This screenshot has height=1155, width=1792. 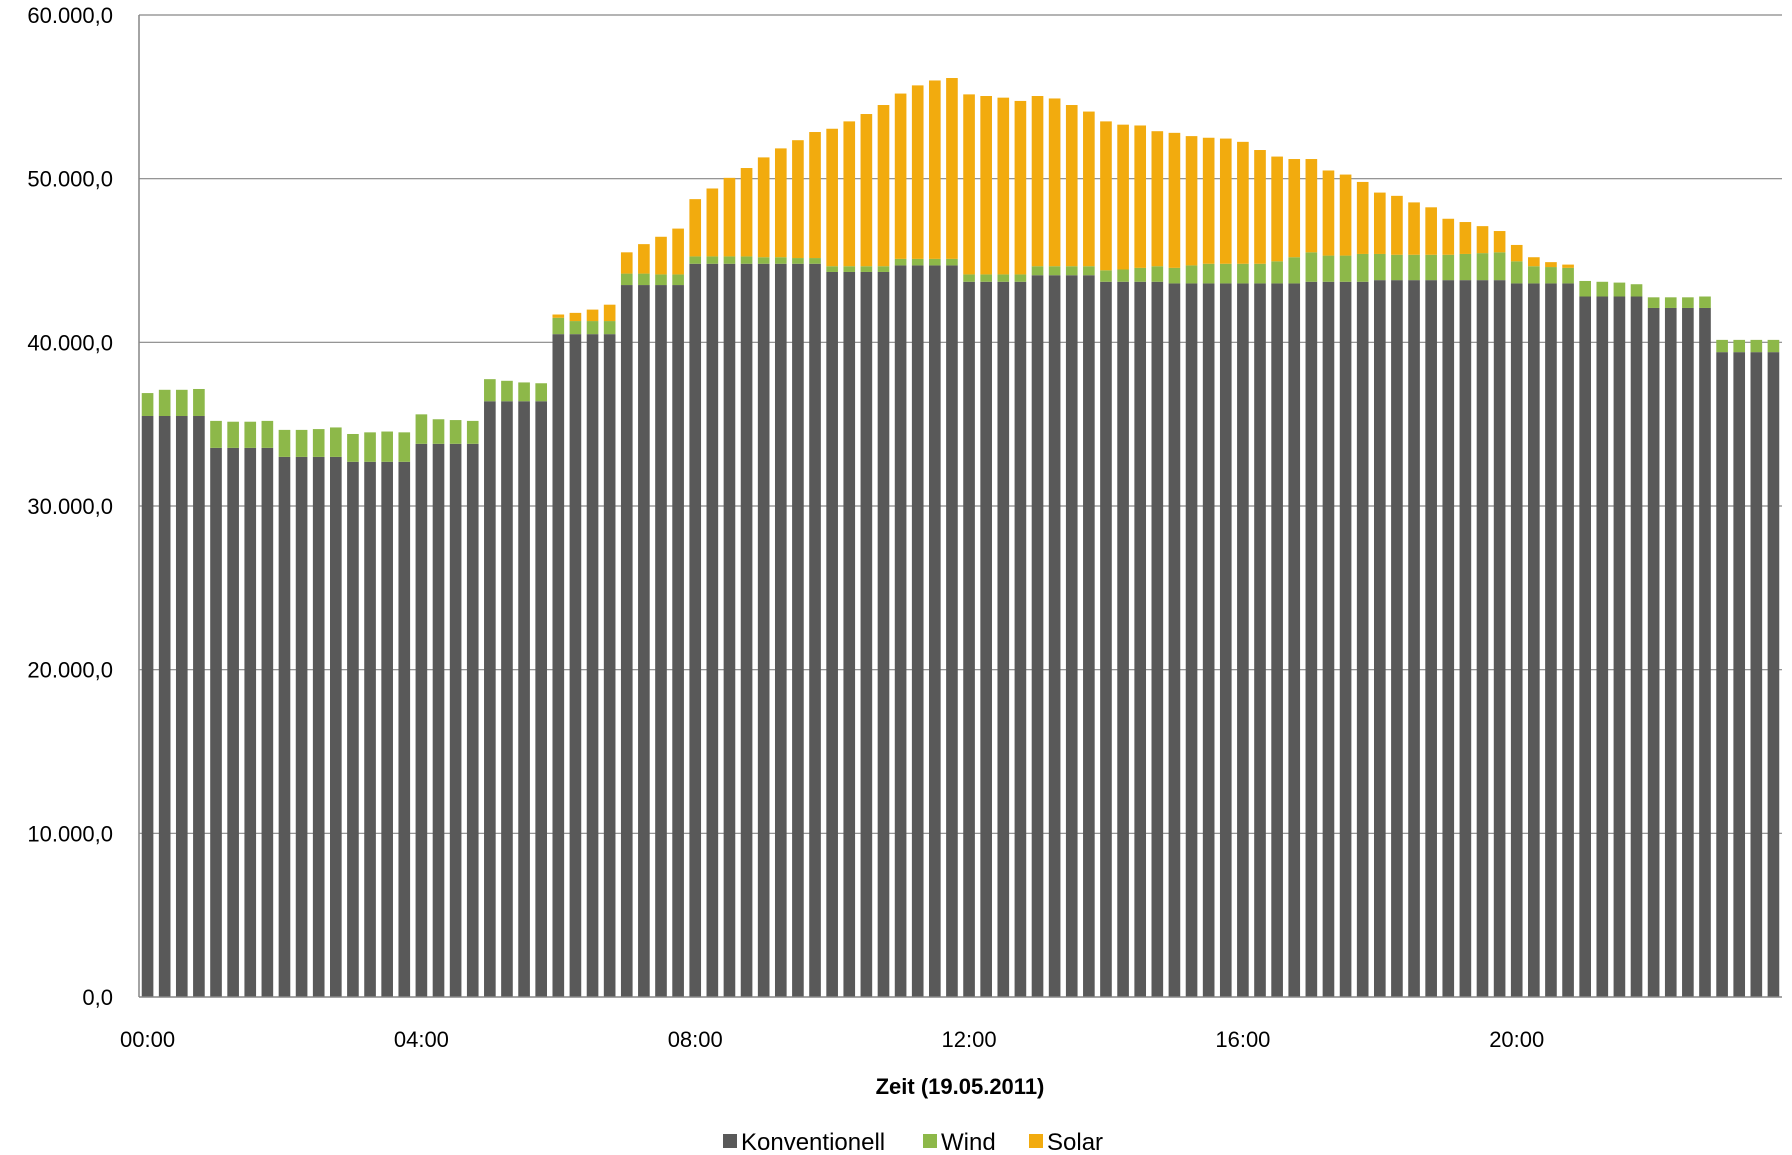 What do you see at coordinates (913, 1142) in the screenshot?
I see `legend: Konventionell Wind Solar` at bounding box center [913, 1142].